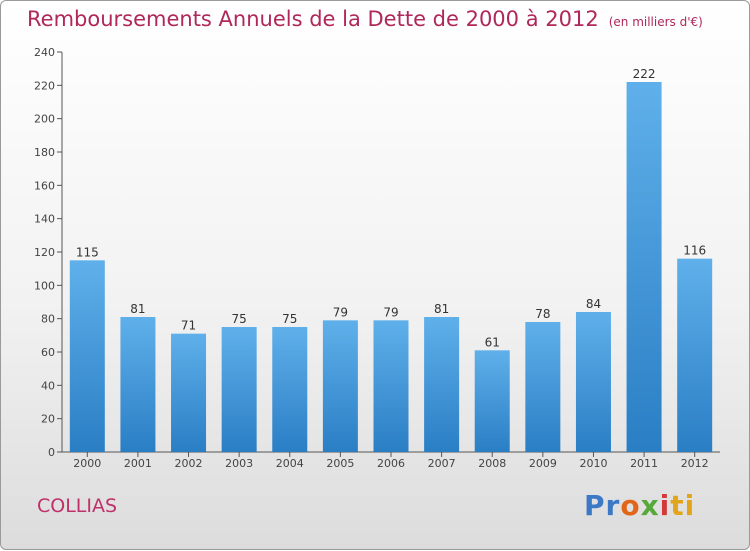 The width and height of the screenshot is (750, 551). What do you see at coordinates (492, 463) in the screenshot?
I see `x-tick-label: 2008` at bounding box center [492, 463].